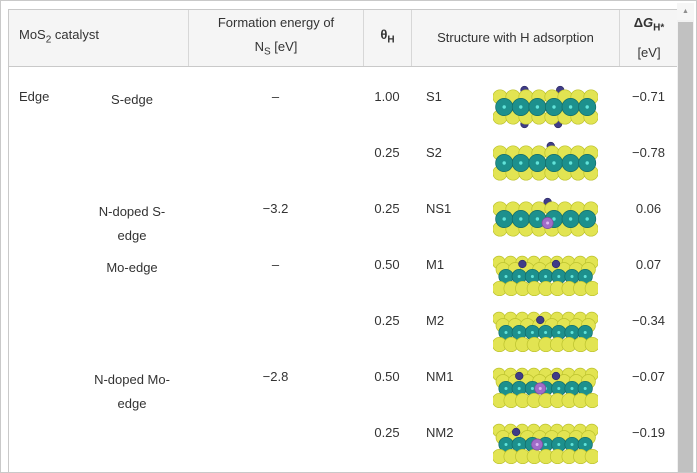 The image size is (697, 473). I want to click on formation-energy-value: −2.8, so click(275, 376).